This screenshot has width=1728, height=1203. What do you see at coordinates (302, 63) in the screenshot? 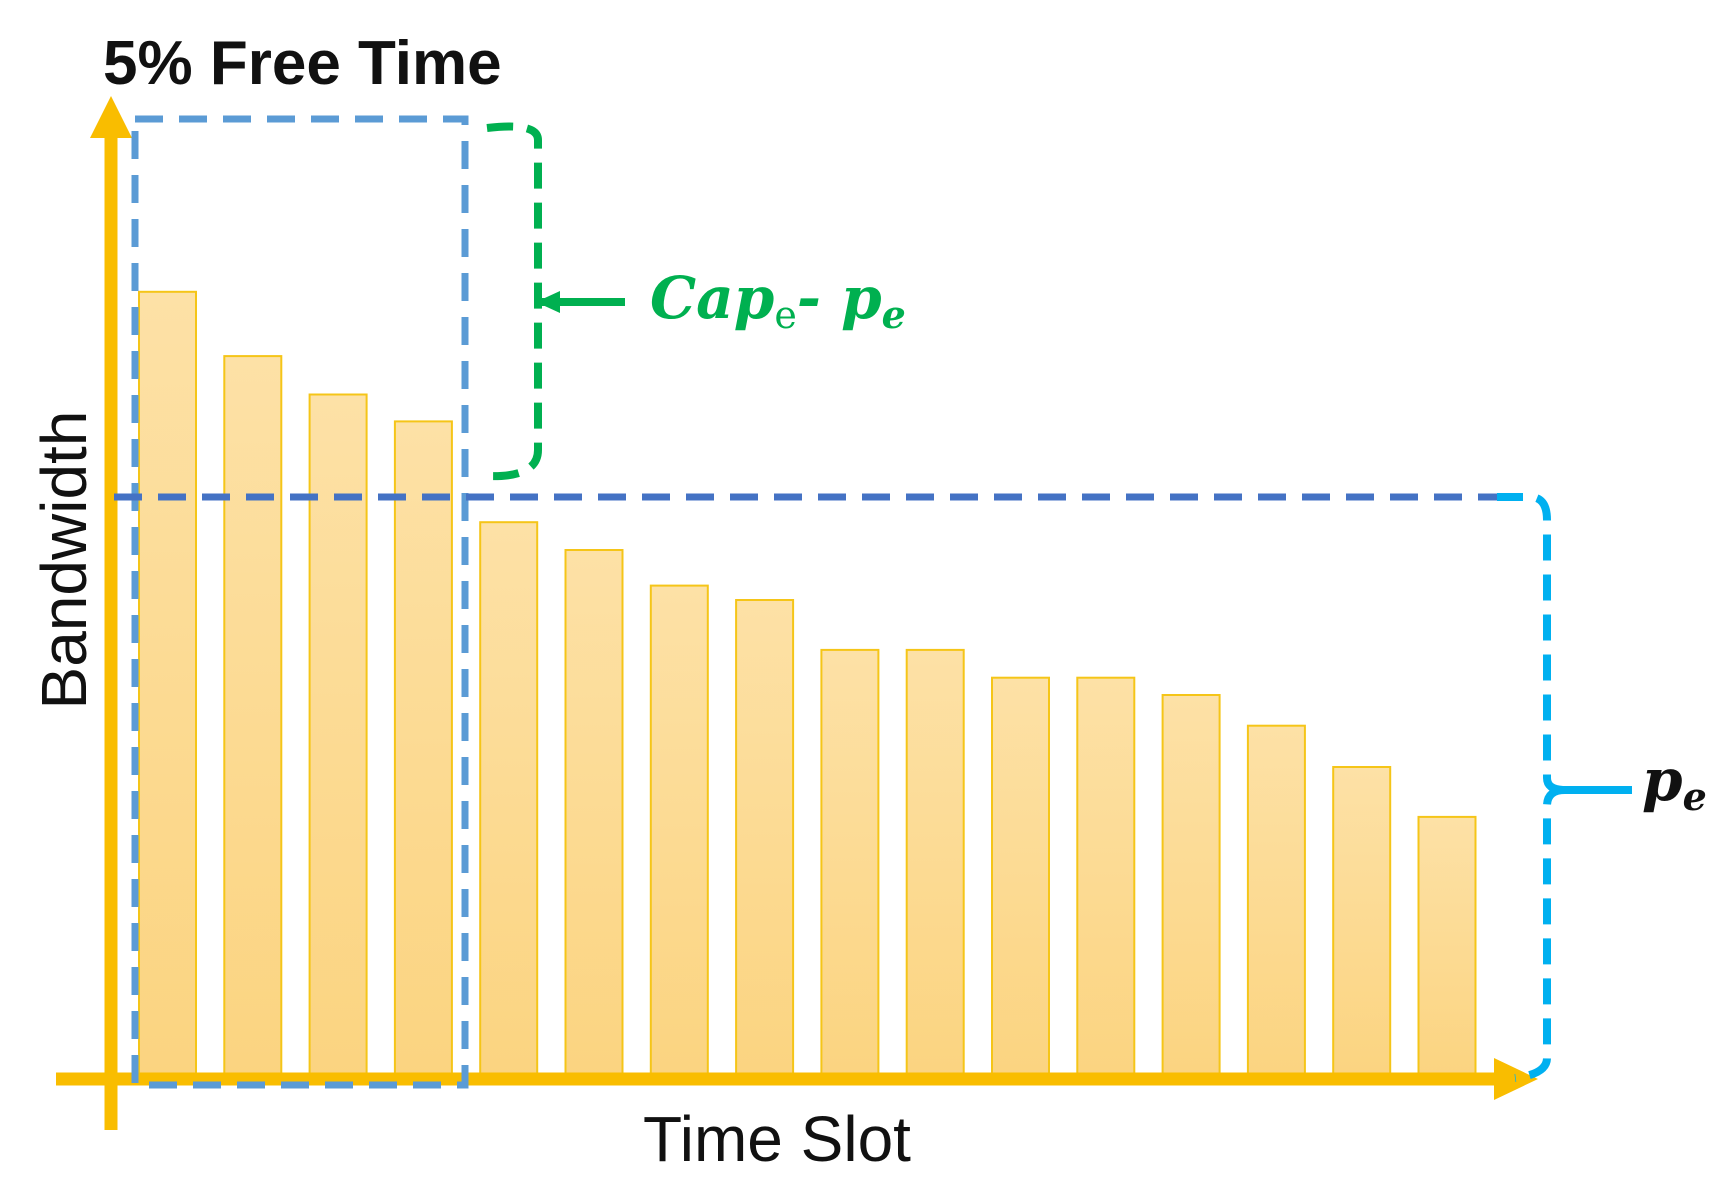
I see `chart-title: 5% Free Time` at bounding box center [302, 63].